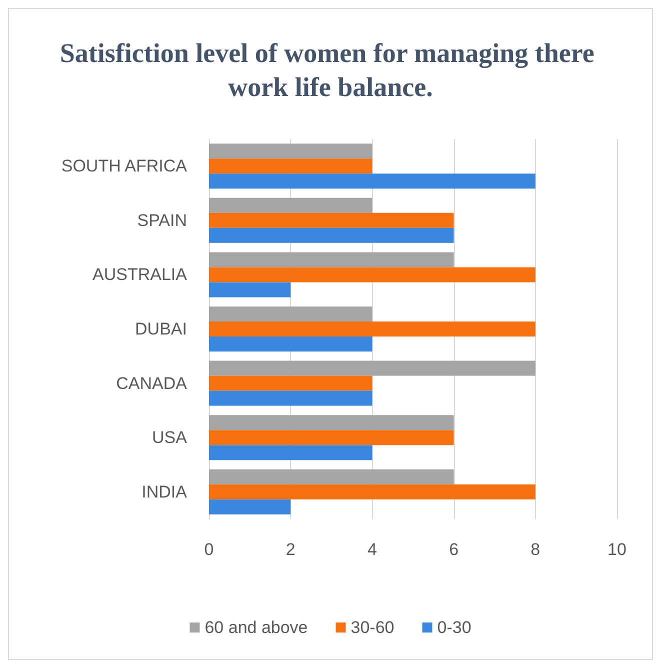  I want to click on y-tick-label: SOUTH AFRICA, so click(124, 166).